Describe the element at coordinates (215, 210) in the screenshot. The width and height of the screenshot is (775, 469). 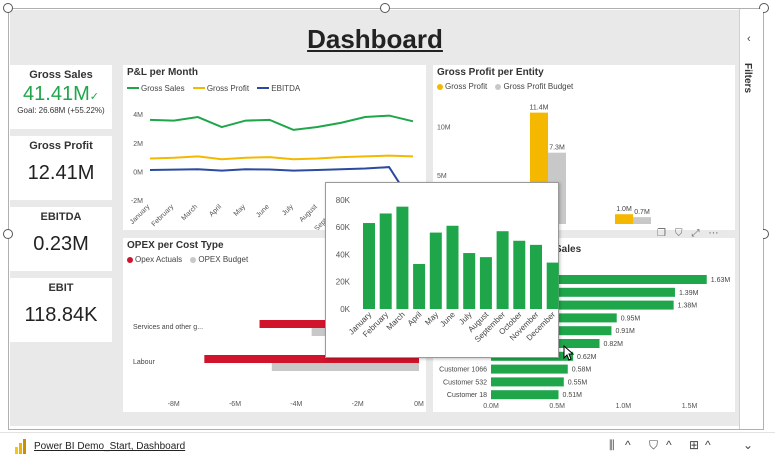
I see `pl-x-tick: April` at that location.